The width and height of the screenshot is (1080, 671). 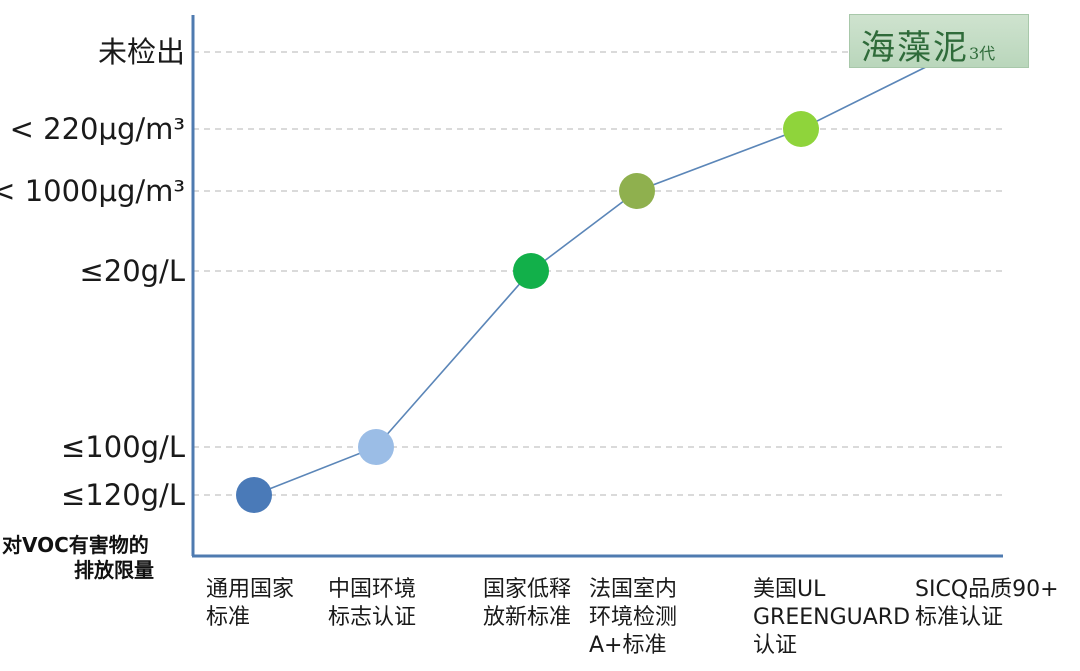 I want to click on x-category-label: 国家低释放新标准, so click(x=527, y=603).